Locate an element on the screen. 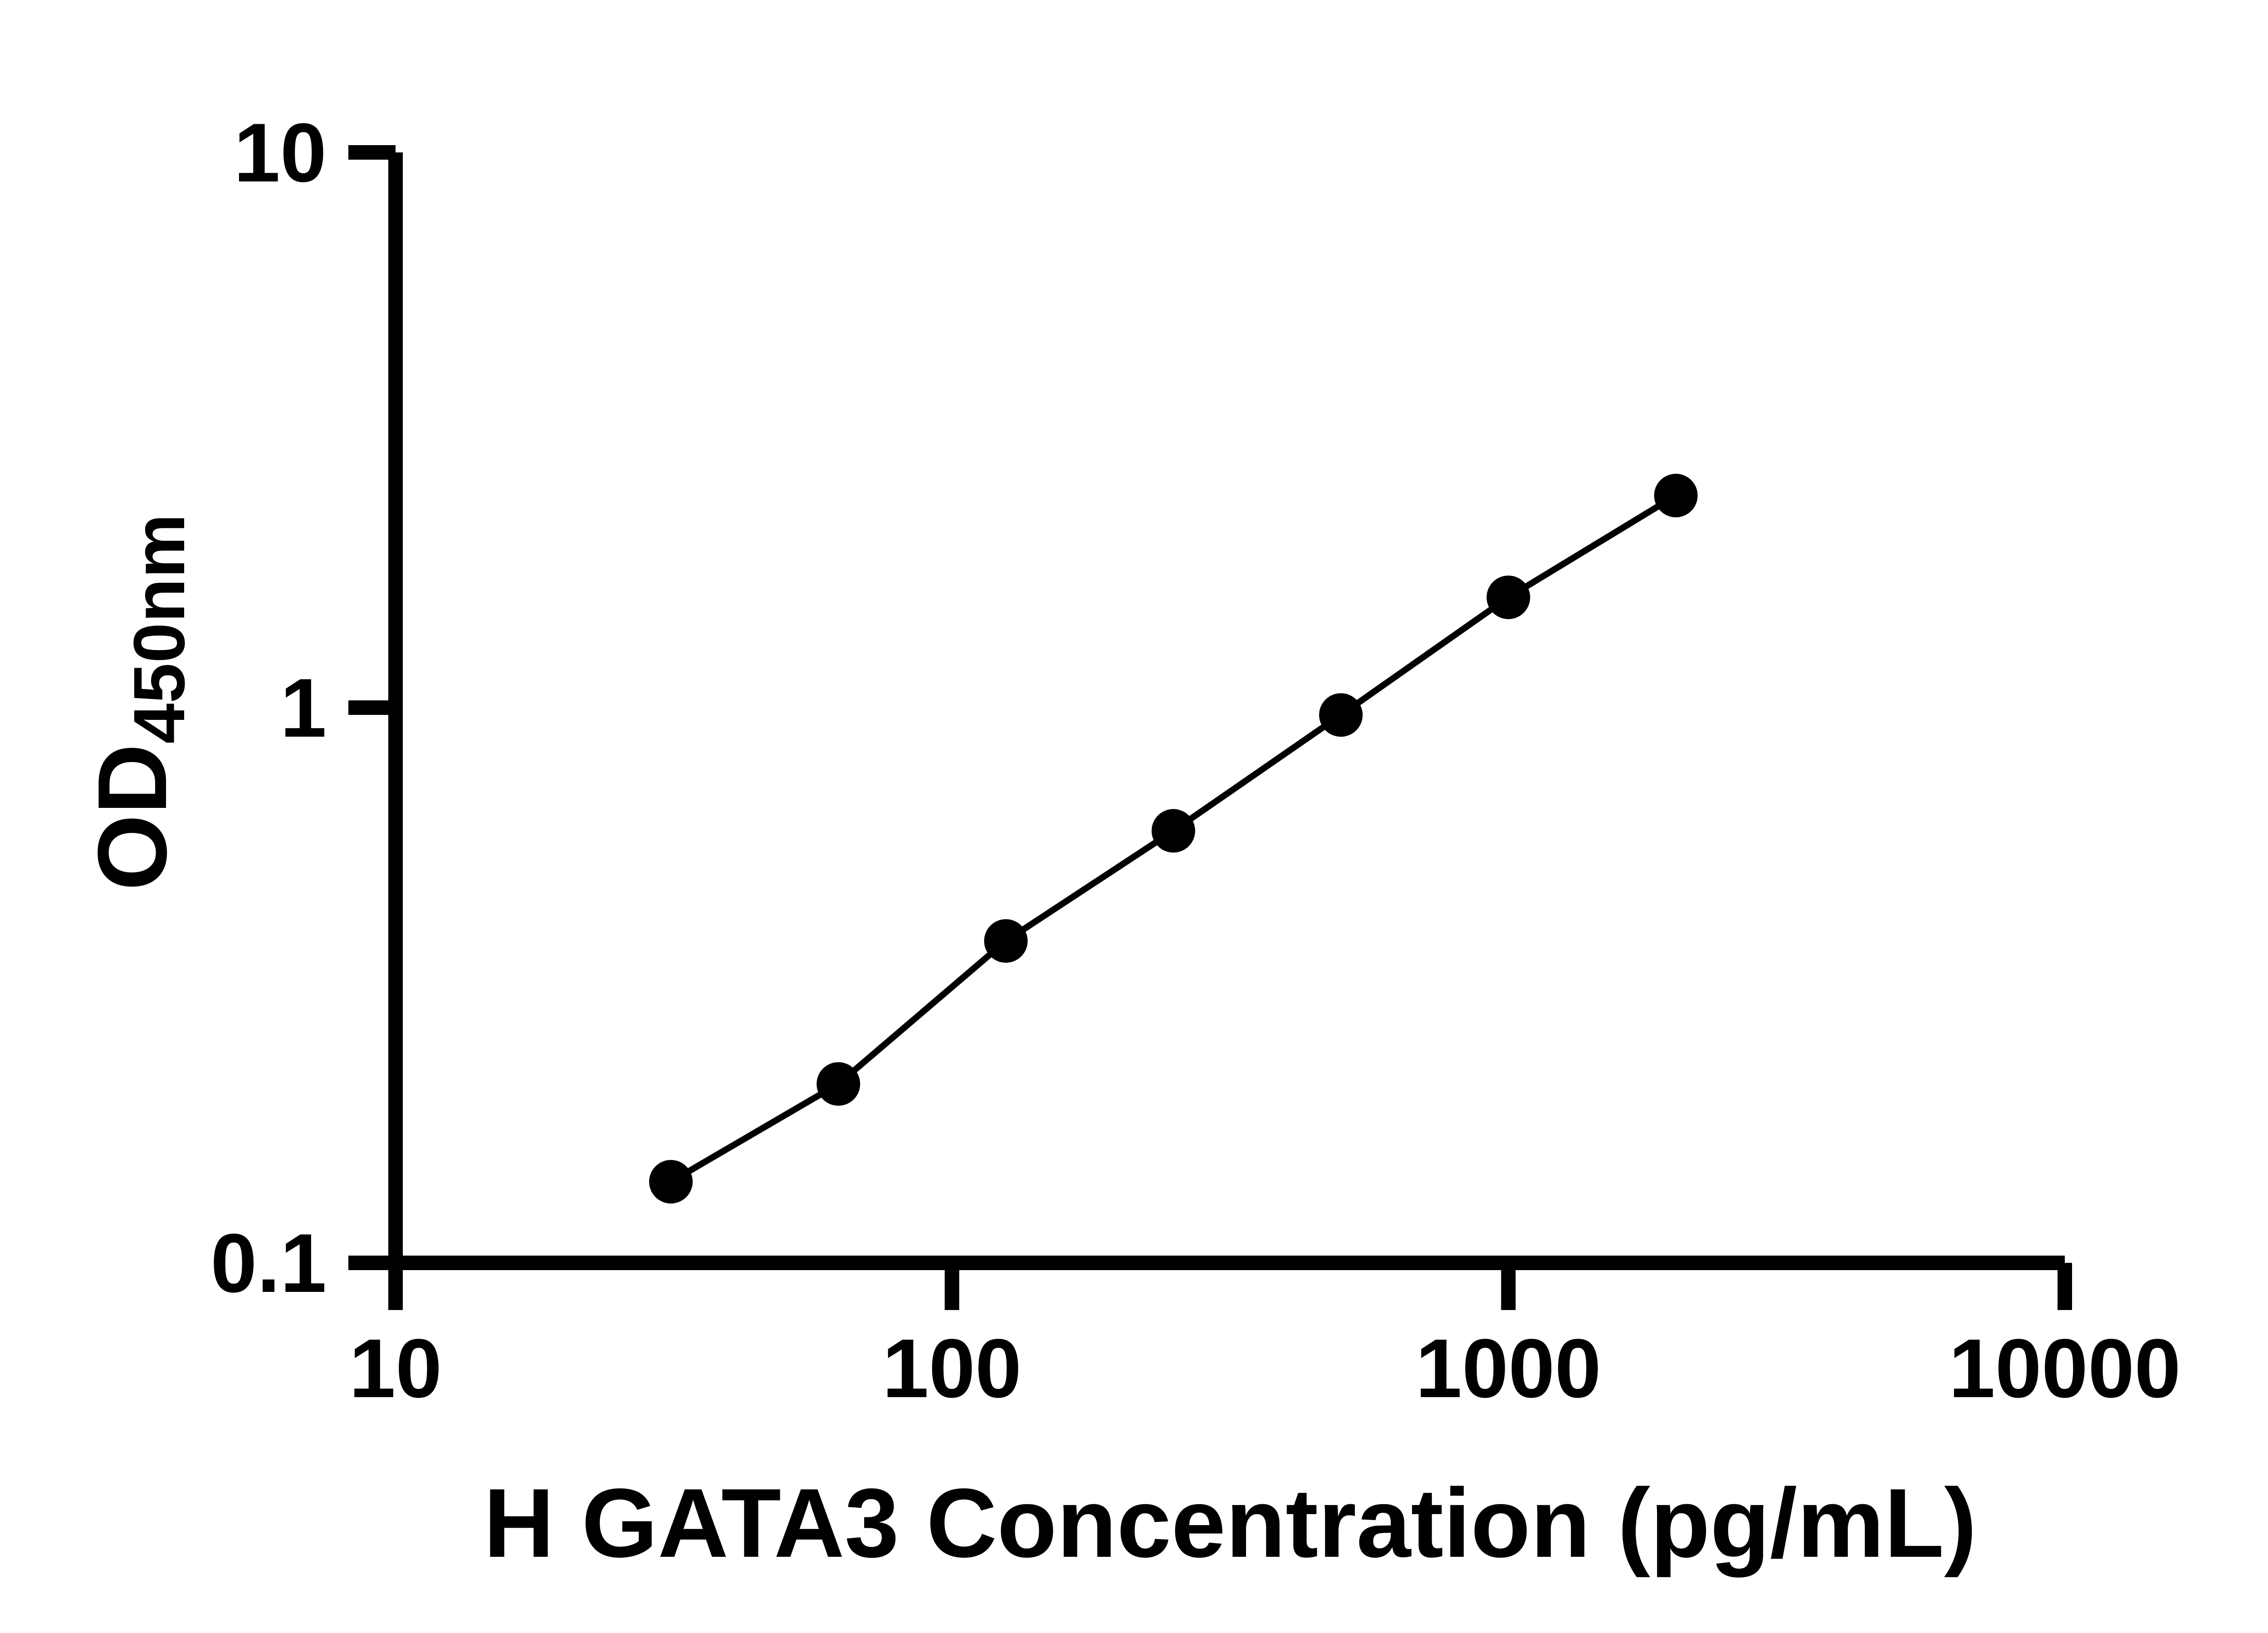 This screenshot has height=1633, width=2268. y-axis-title-sub: 450nm is located at coordinates (161, 628).